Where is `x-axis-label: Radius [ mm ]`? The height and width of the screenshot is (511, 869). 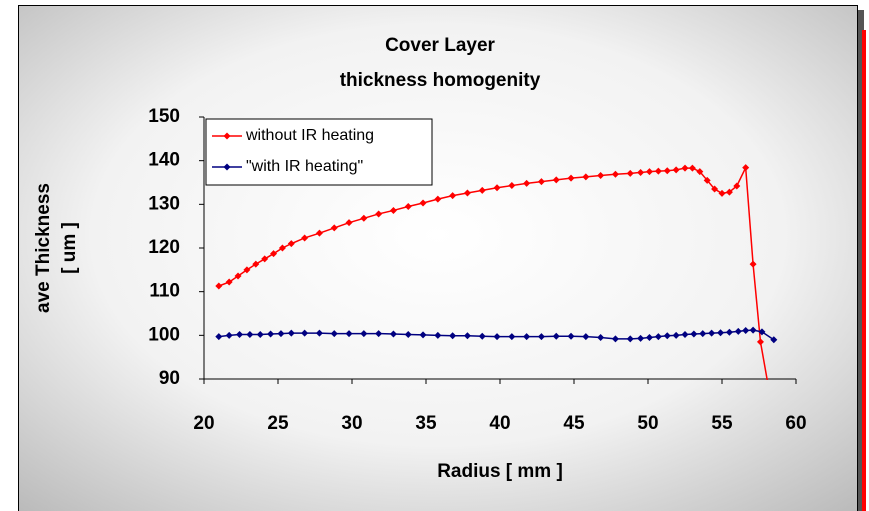
x-axis-label: Radius [ mm ] is located at coordinates (500, 471).